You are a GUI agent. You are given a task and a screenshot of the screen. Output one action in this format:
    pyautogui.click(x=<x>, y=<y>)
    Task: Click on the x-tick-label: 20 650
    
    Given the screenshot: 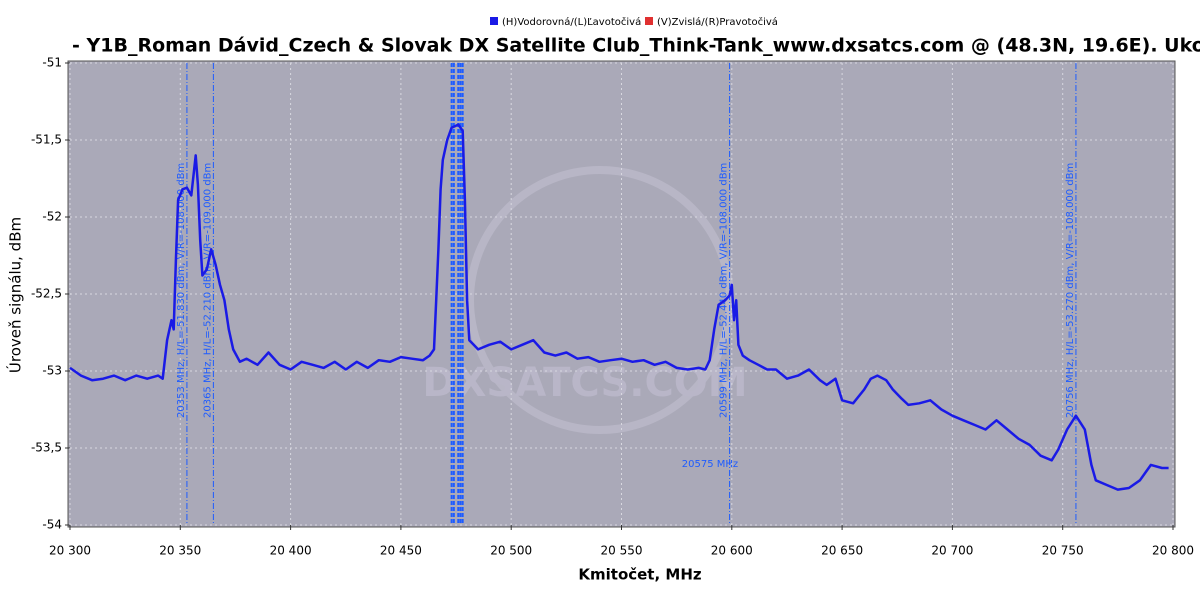 What is the action you would take?
    pyautogui.click(x=842, y=551)
    